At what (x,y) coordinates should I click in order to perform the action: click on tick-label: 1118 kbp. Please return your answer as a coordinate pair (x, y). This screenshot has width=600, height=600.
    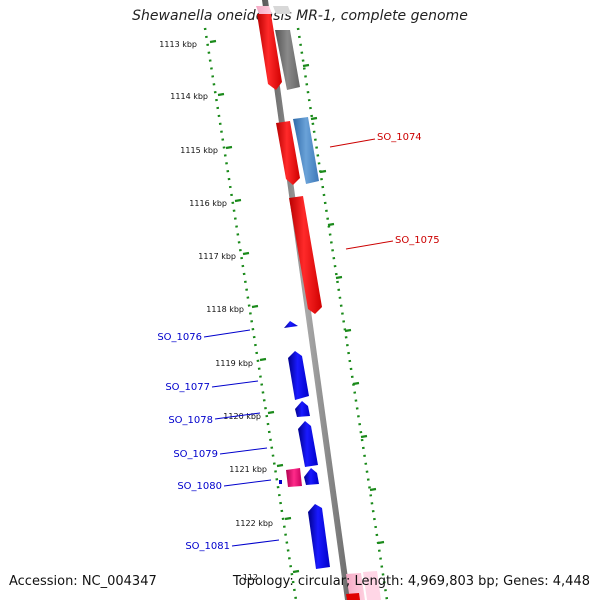
    Looking at the image, I should click on (225, 309).